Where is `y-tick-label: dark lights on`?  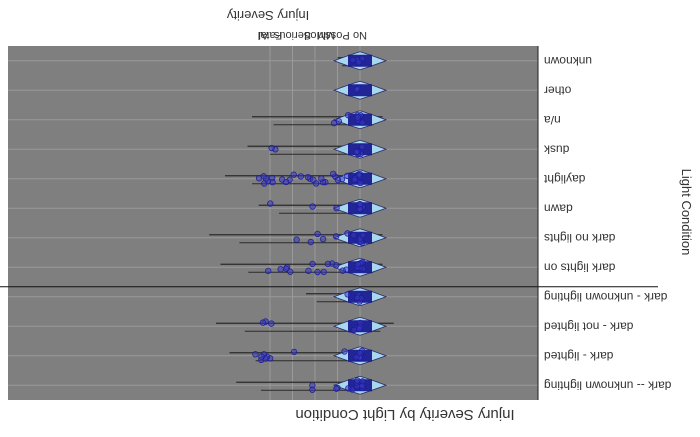 y-tick-label: dark lights on is located at coordinates (579, 267).